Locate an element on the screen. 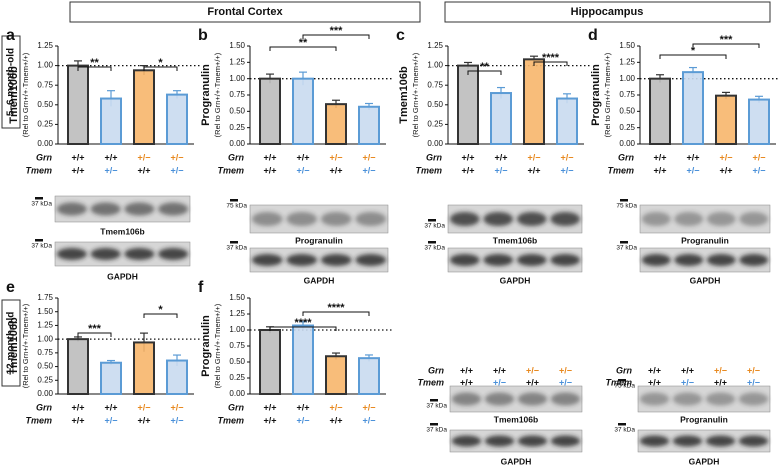 The width and height of the screenshot is (778, 473). header-box is located at coordinates (607, 12).